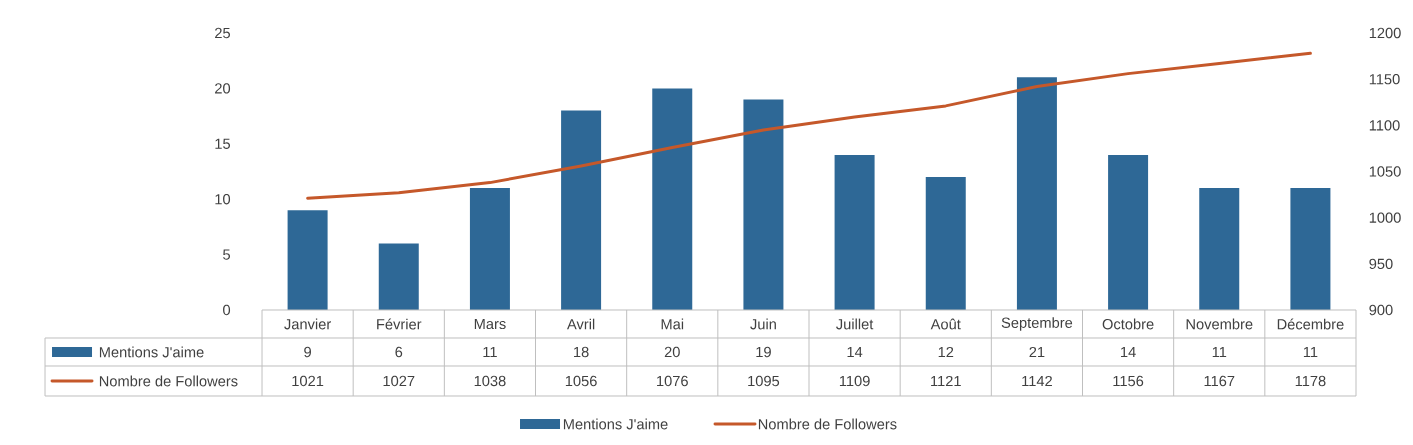 The width and height of the screenshot is (1413, 445). Describe the element at coordinates (1219, 381) in the screenshot. I see `data-label: 1167` at that location.